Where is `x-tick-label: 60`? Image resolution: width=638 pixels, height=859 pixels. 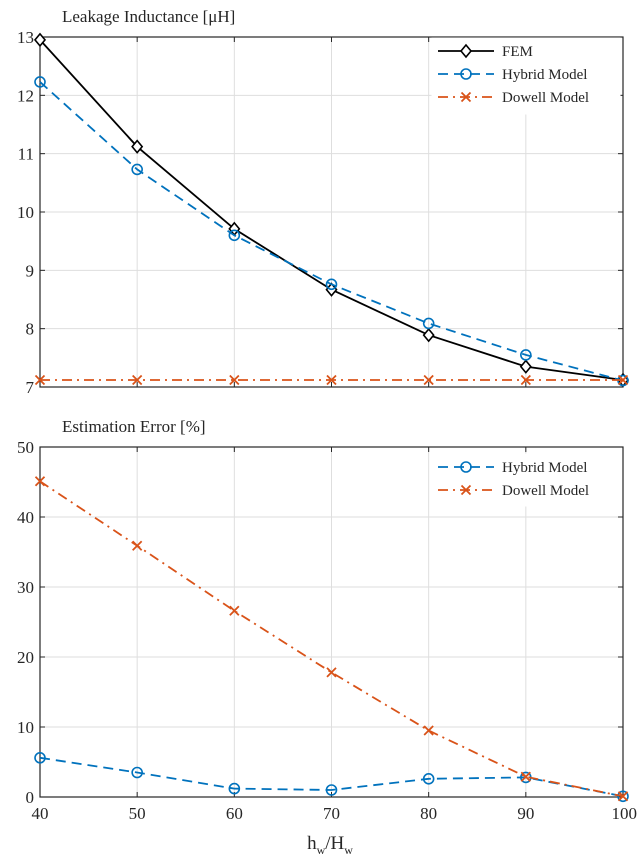 x-tick-label: 60 is located at coordinates (234, 813).